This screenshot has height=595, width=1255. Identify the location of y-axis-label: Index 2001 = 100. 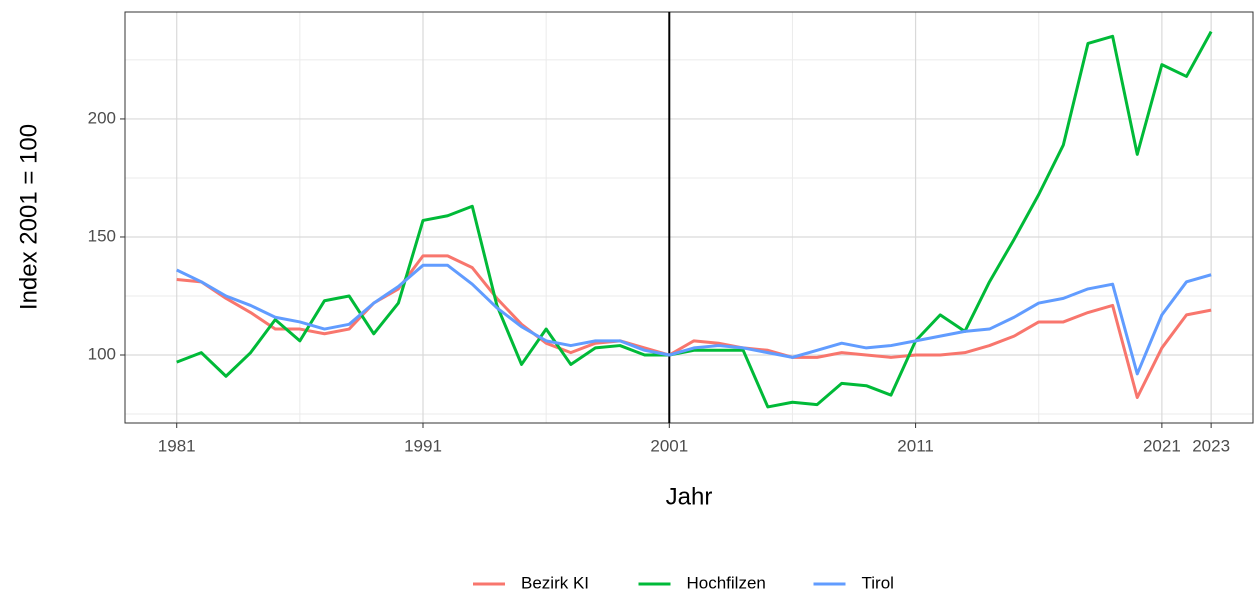
(28, 217).